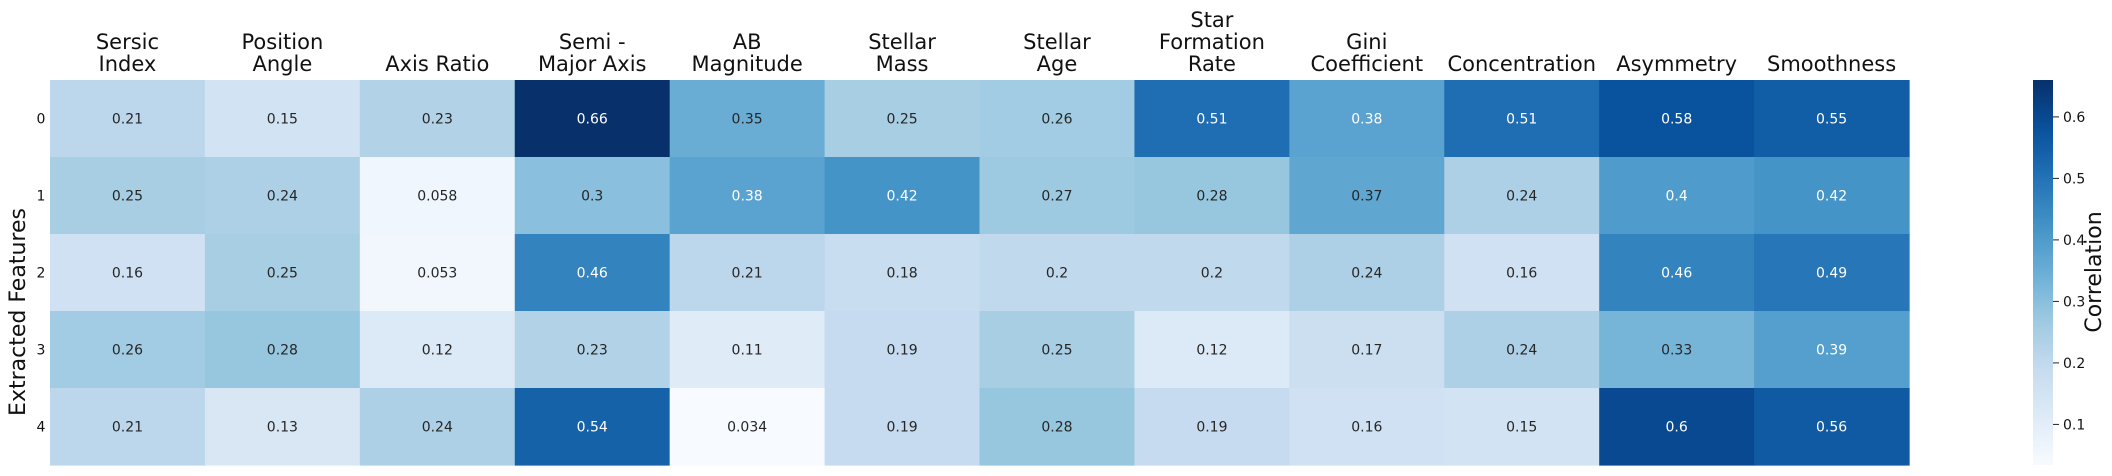 The image size is (2112, 476). I want to click on column-label: Angle, so click(282, 64).